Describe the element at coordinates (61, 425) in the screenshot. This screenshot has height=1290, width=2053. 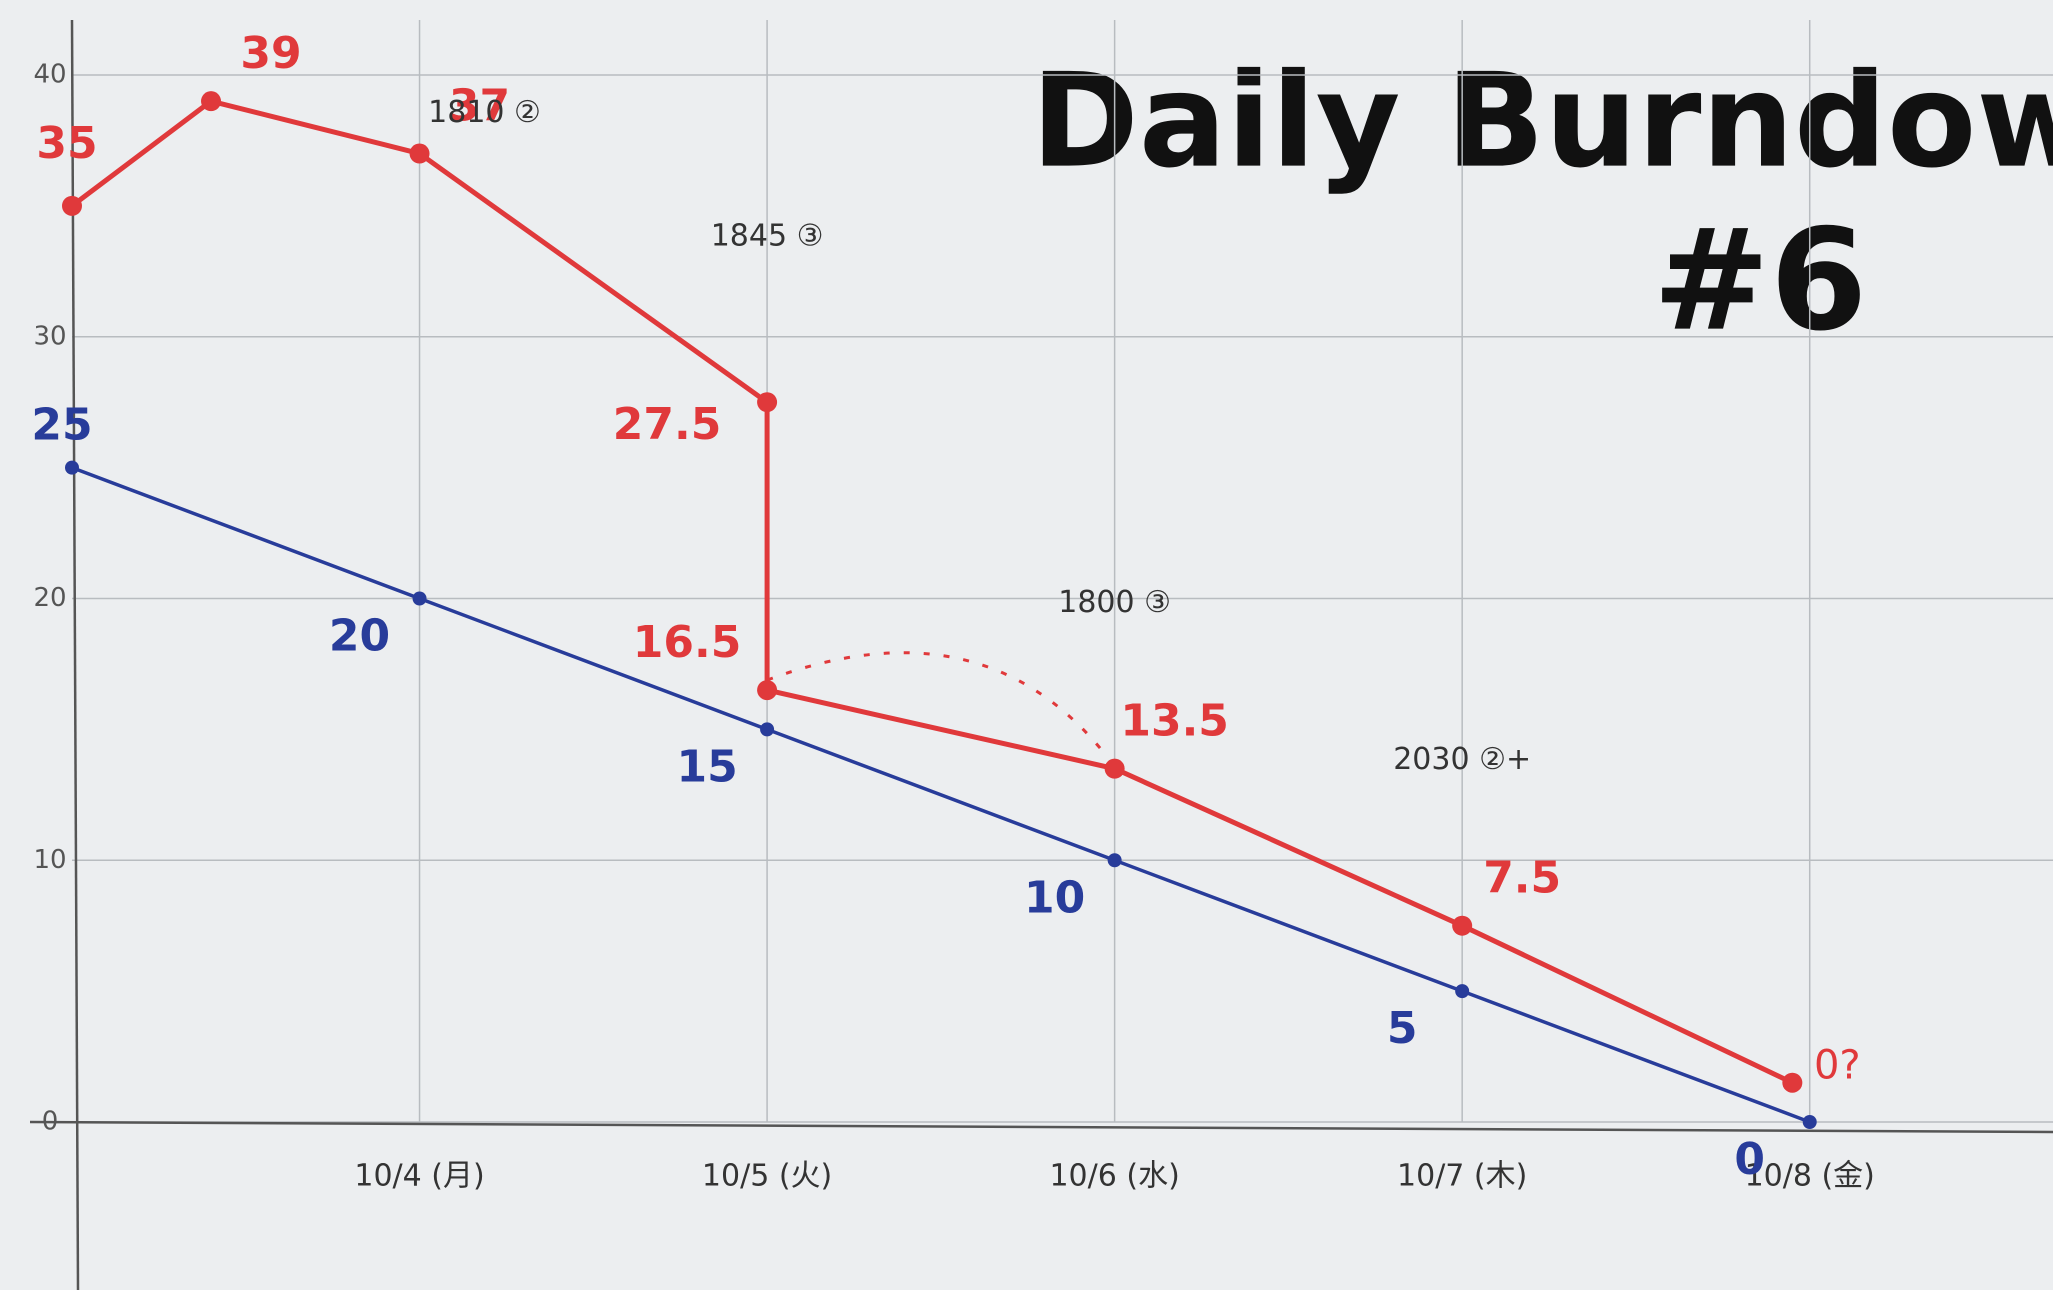
I see `data-label: 25` at that location.